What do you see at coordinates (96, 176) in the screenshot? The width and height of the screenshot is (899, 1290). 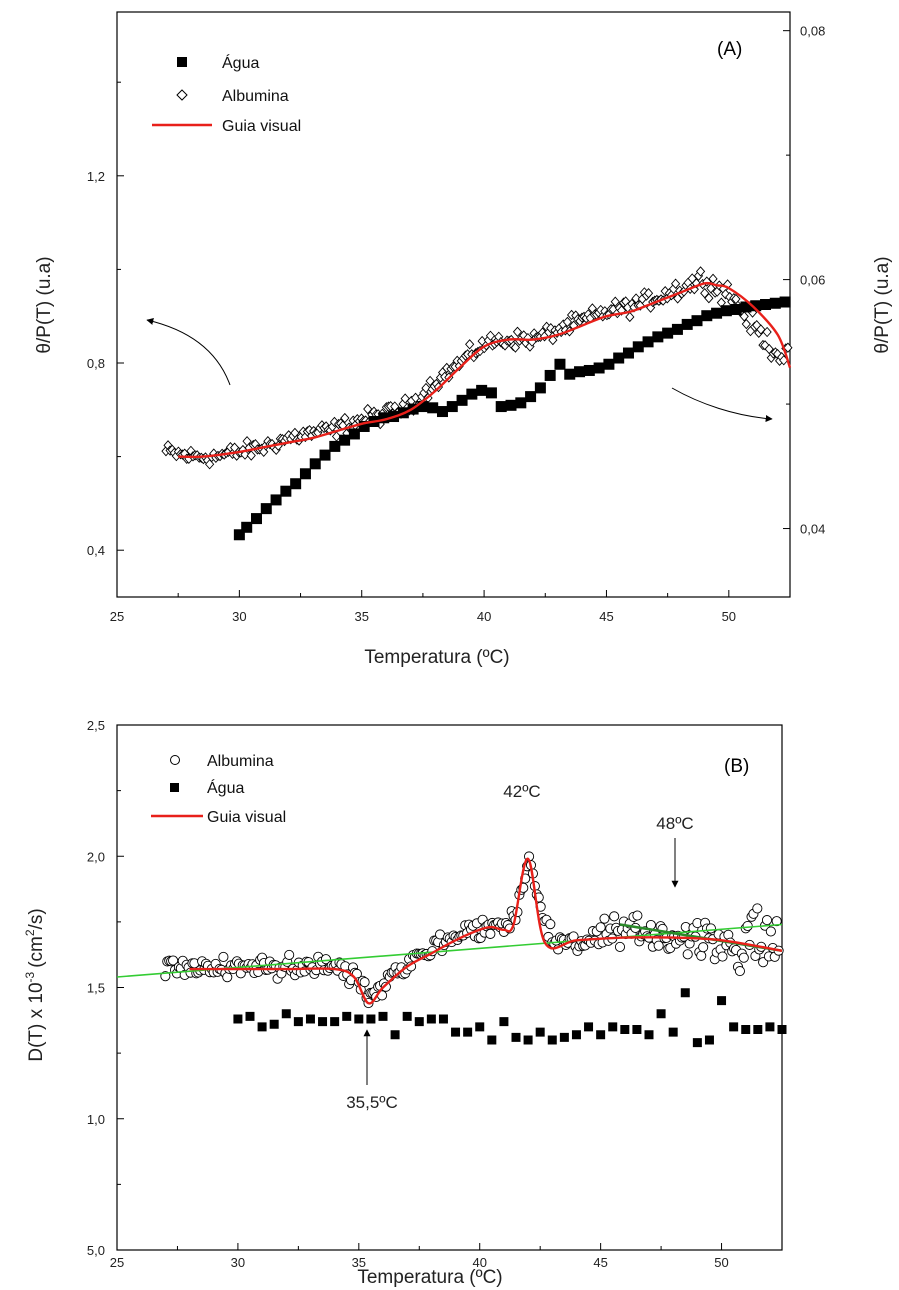 I see `y-tick-label-left-a: 1,2` at bounding box center [96, 176].